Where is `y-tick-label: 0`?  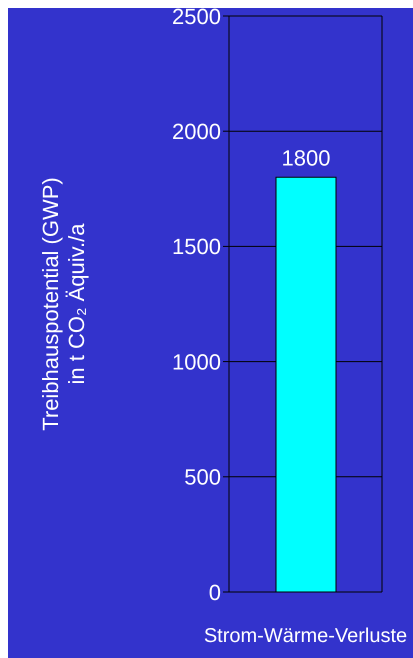 y-tick-label: 0 is located at coordinates (214, 592).